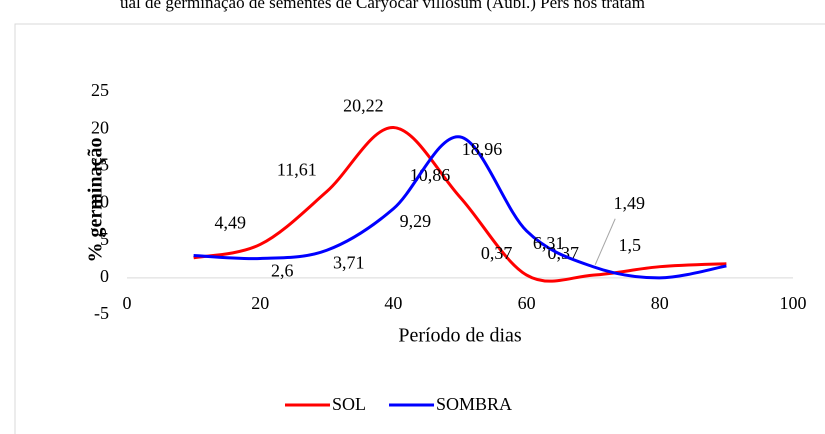  What do you see at coordinates (100, 164) in the screenshot?
I see `y-tick-label: 15` at bounding box center [100, 164].